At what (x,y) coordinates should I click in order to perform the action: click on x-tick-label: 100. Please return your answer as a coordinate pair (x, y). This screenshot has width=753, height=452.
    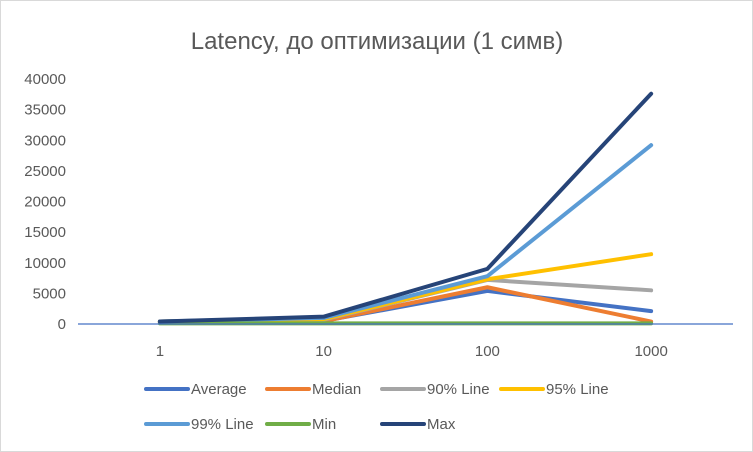
    Looking at the image, I should click on (487, 351).